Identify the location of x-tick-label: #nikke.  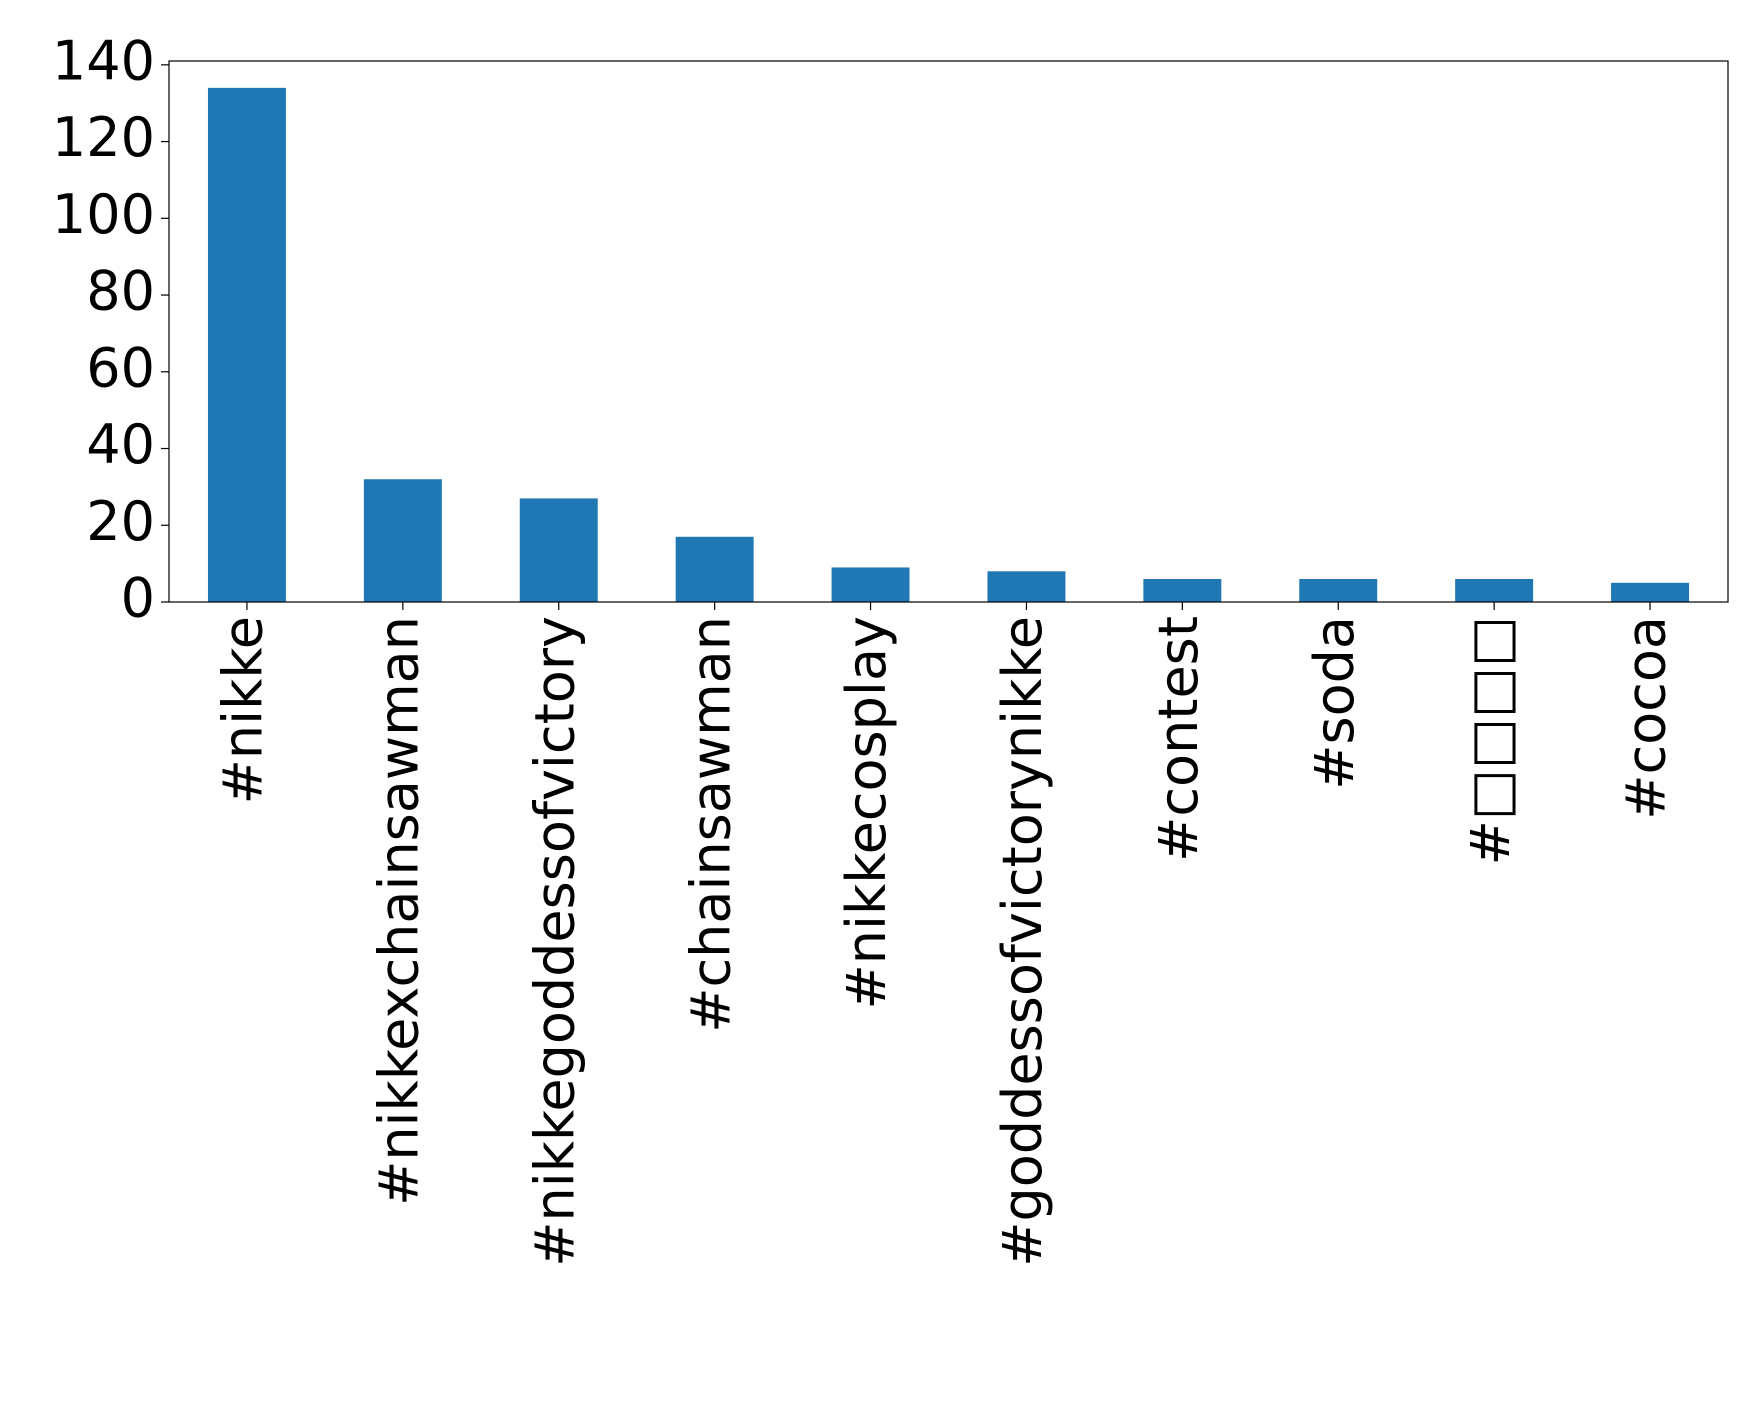
(243, 710).